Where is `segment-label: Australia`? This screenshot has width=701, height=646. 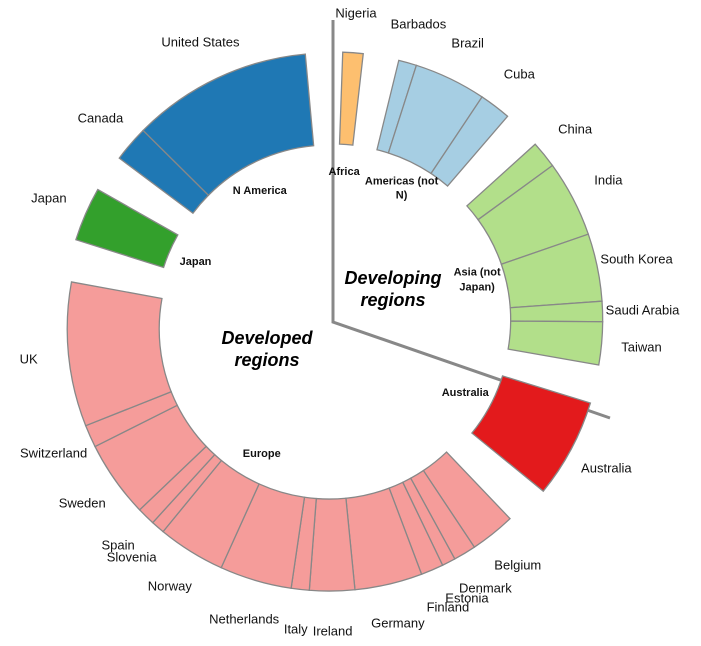 segment-label: Australia is located at coordinates (606, 468).